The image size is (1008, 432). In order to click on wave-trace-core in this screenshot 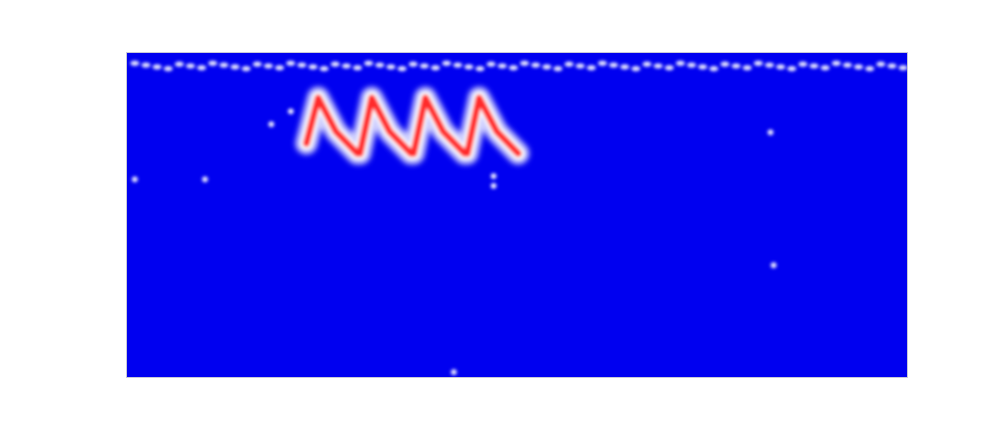, I will do `click(412, 125)`.